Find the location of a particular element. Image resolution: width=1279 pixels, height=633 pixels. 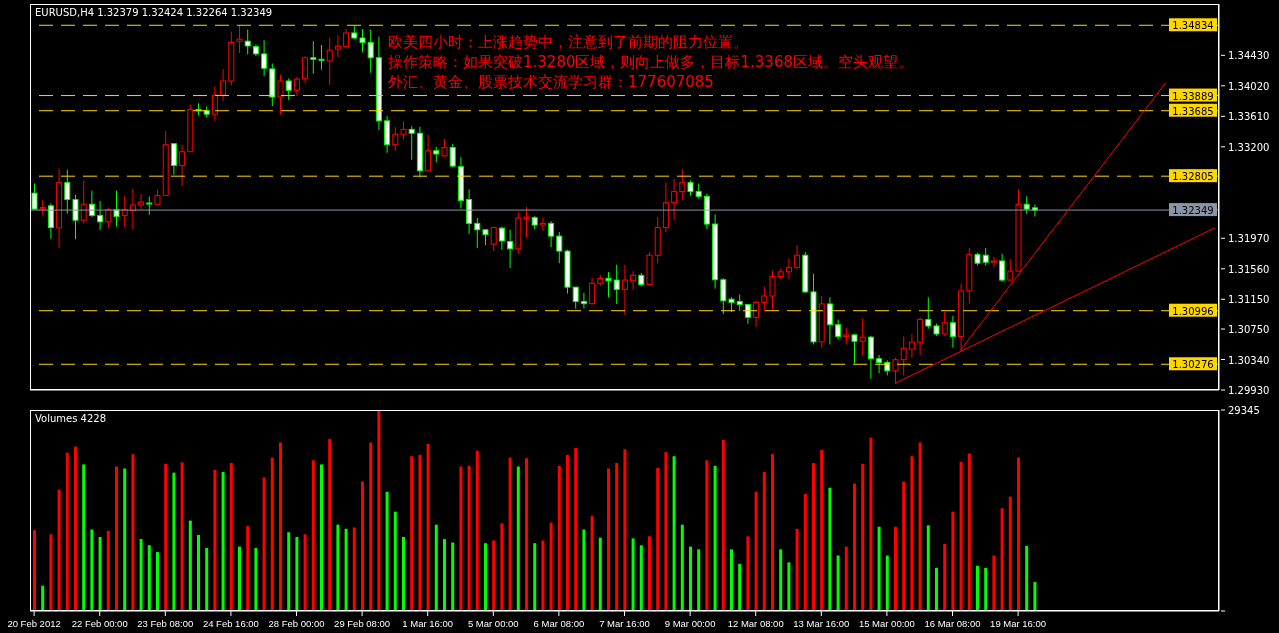

y-tick-label: 1.30750 is located at coordinates (1249, 330).